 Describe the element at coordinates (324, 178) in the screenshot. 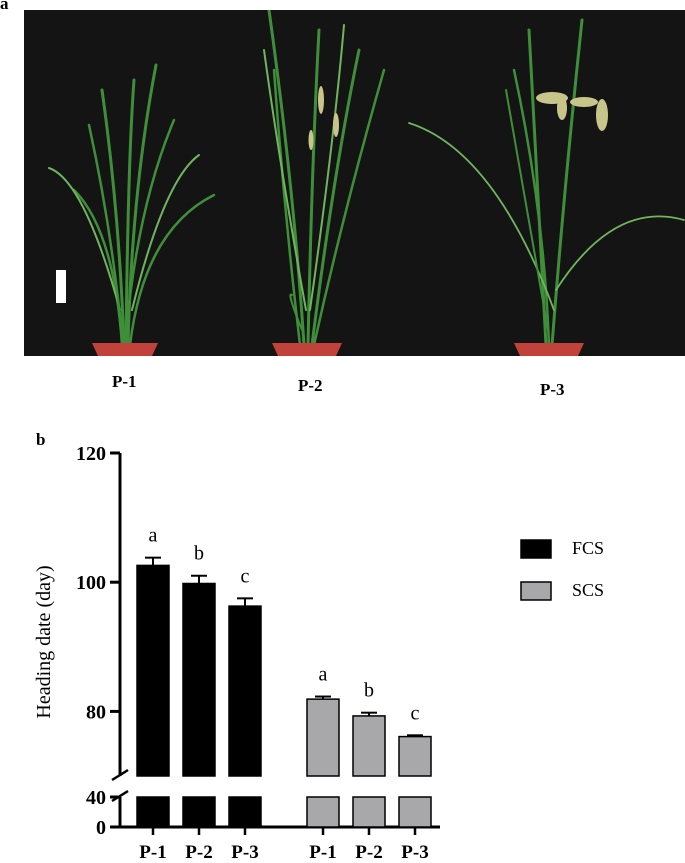

I see `plant-p2` at that location.